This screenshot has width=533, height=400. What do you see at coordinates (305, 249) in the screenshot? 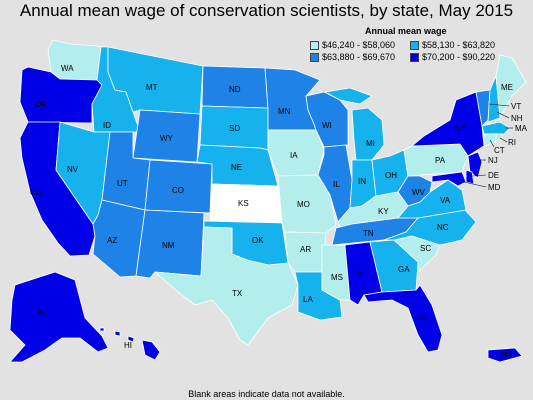
I see `state-label-ar: AR` at bounding box center [305, 249].